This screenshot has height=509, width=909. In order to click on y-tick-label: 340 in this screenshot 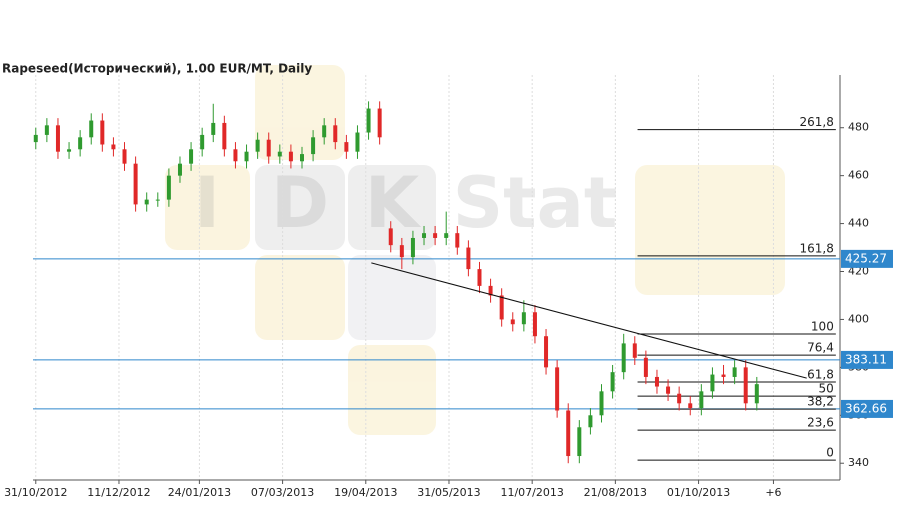, I will do `click(858, 462)`.